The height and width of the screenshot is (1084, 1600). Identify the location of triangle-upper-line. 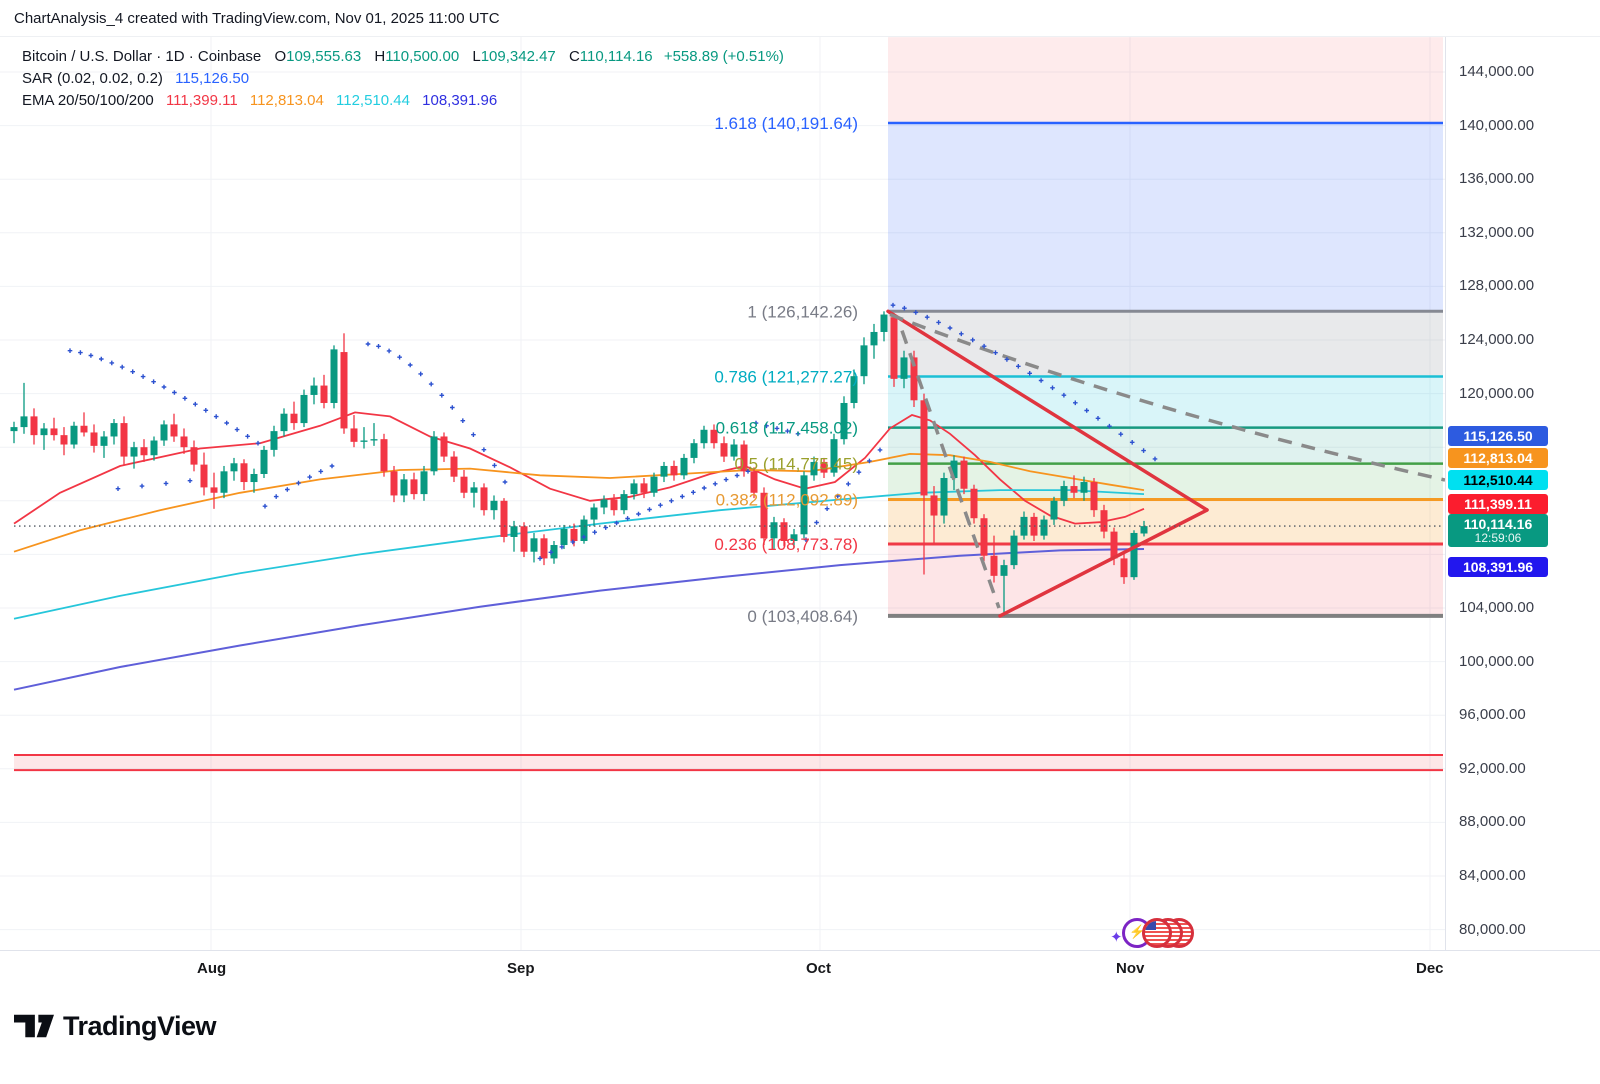
(1047, 410).